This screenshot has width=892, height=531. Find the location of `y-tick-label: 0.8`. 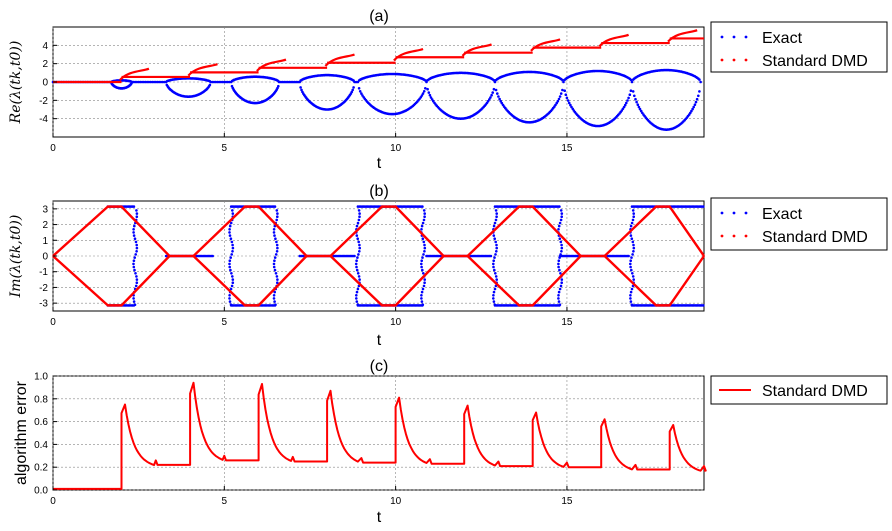

y-tick-label: 0.8 is located at coordinates (41, 399).